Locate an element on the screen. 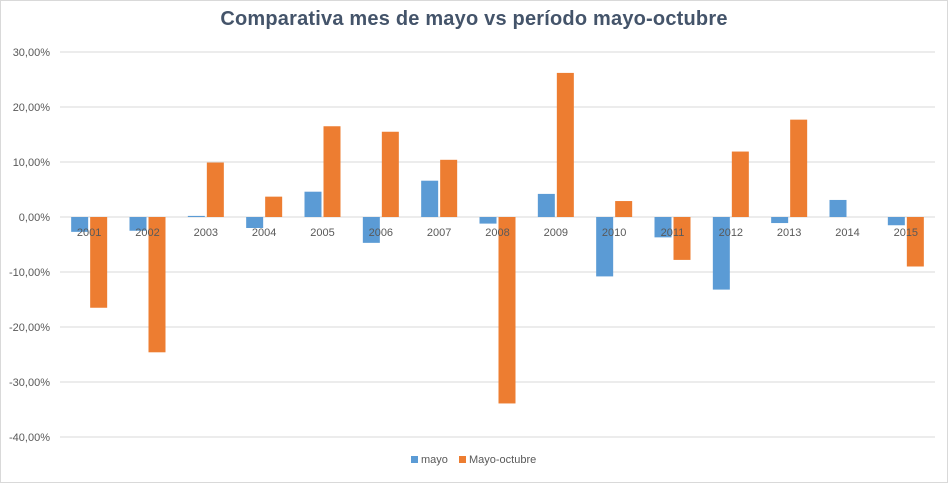  x-tick-label: 2008 is located at coordinates (497, 233).